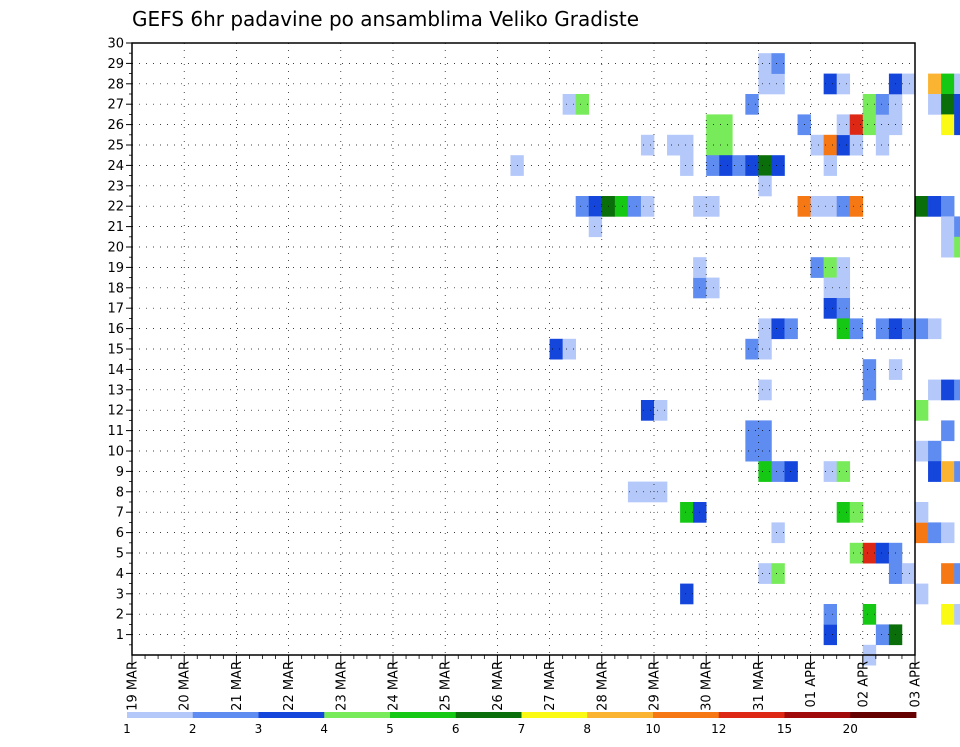 This screenshot has height=747, width=960. I want to click on legend-label: 10, so click(652, 729).